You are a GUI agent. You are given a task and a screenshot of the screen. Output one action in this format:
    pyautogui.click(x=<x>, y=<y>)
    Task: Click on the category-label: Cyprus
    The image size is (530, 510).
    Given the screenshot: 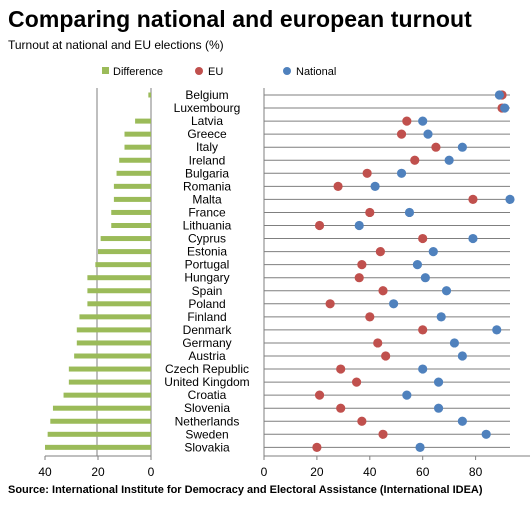 What is the action you would take?
    pyautogui.click(x=207, y=239)
    